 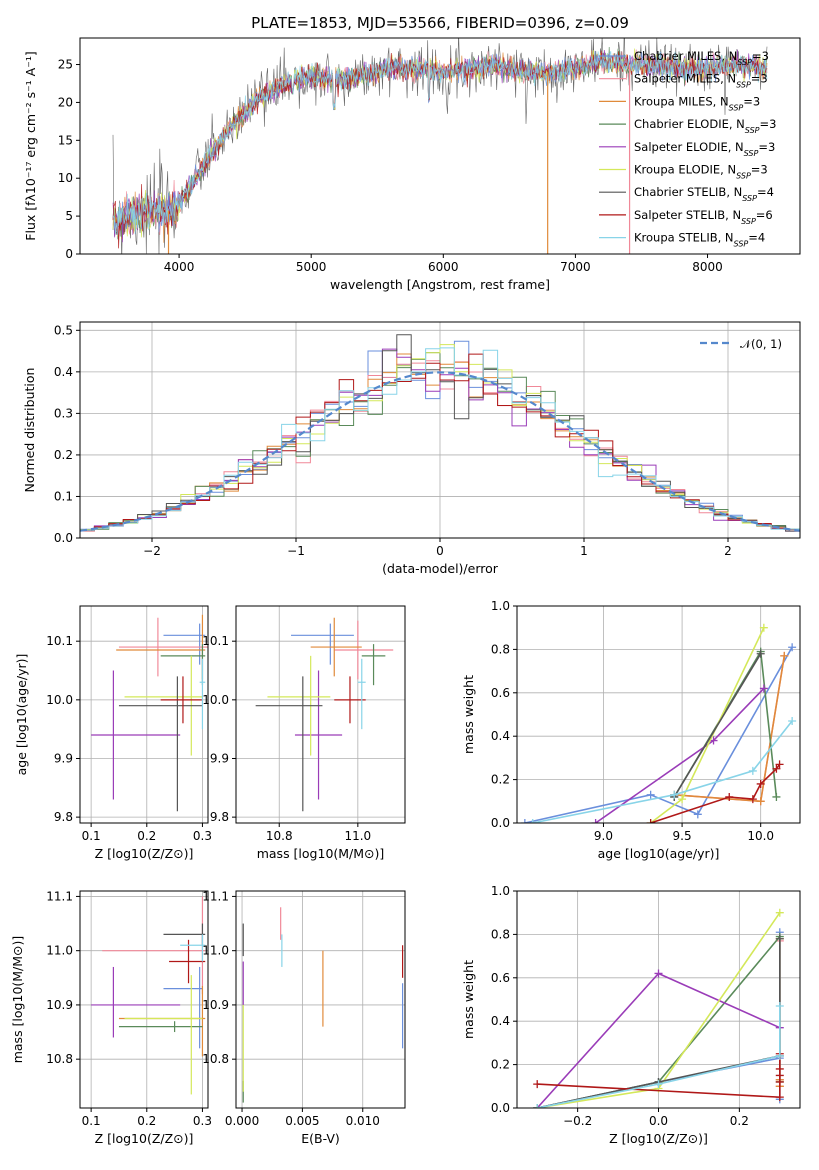 What do you see at coordinates (701, 172) in the screenshot?
I see `legend-label: Kroupa ELODIE, NSSP=3` at bounding box center [701, 172].